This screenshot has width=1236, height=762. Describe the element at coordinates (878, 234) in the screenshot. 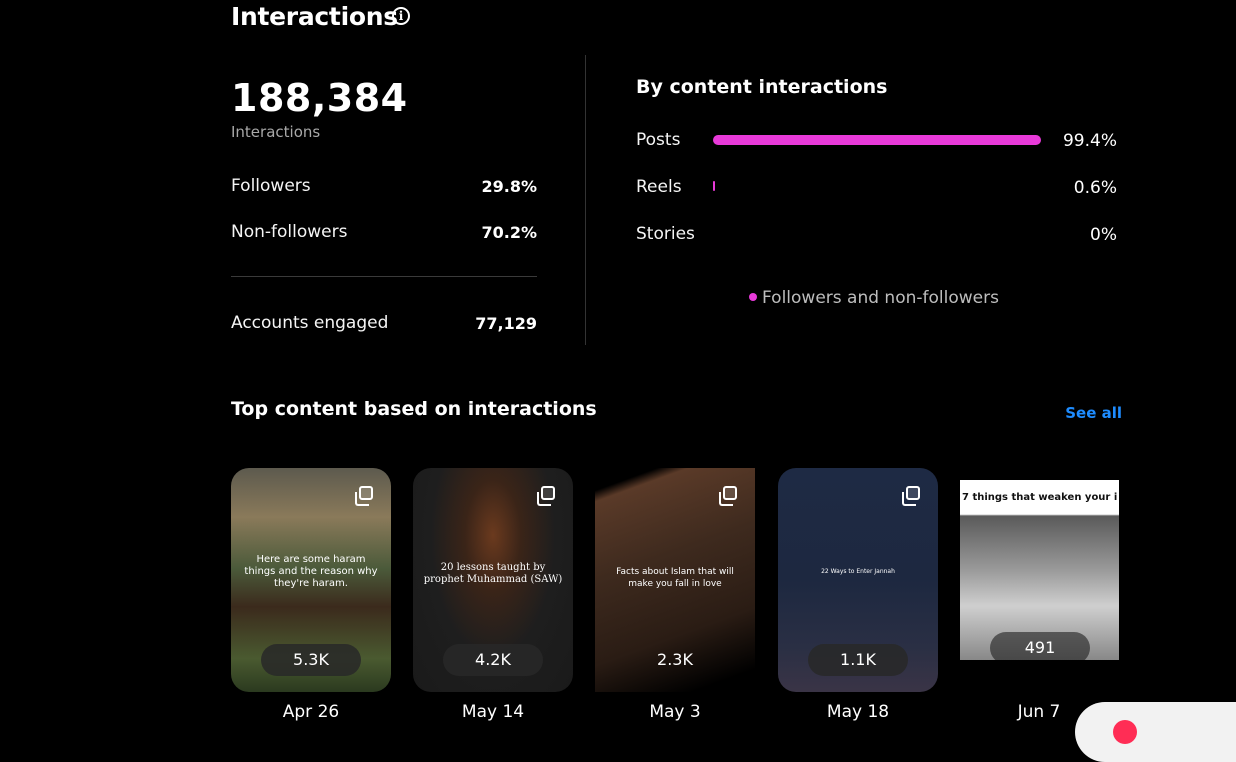

I see `stories-bar` at that location.